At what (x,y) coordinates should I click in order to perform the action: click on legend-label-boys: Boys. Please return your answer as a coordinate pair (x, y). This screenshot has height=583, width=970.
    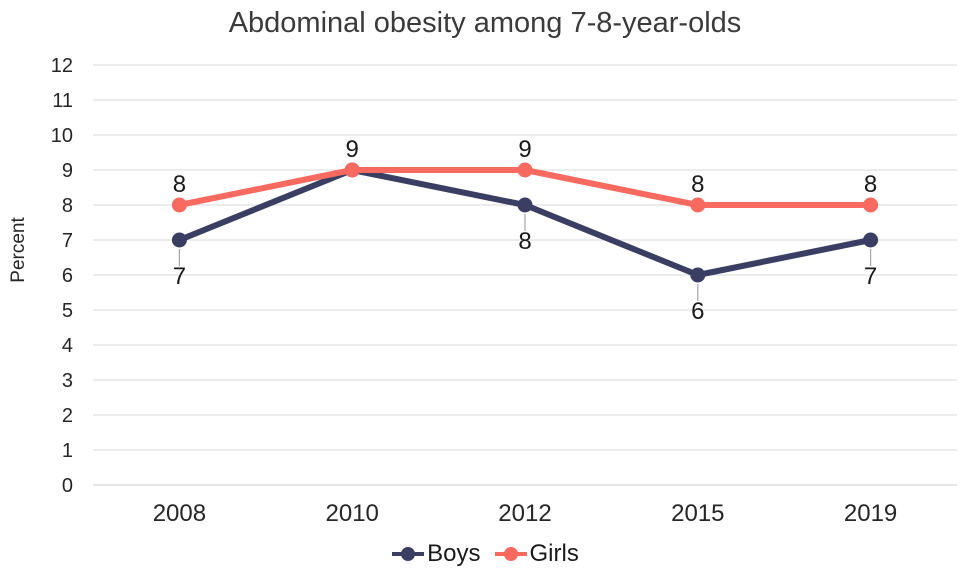
    Looking at the image, I should click on (454, 553).